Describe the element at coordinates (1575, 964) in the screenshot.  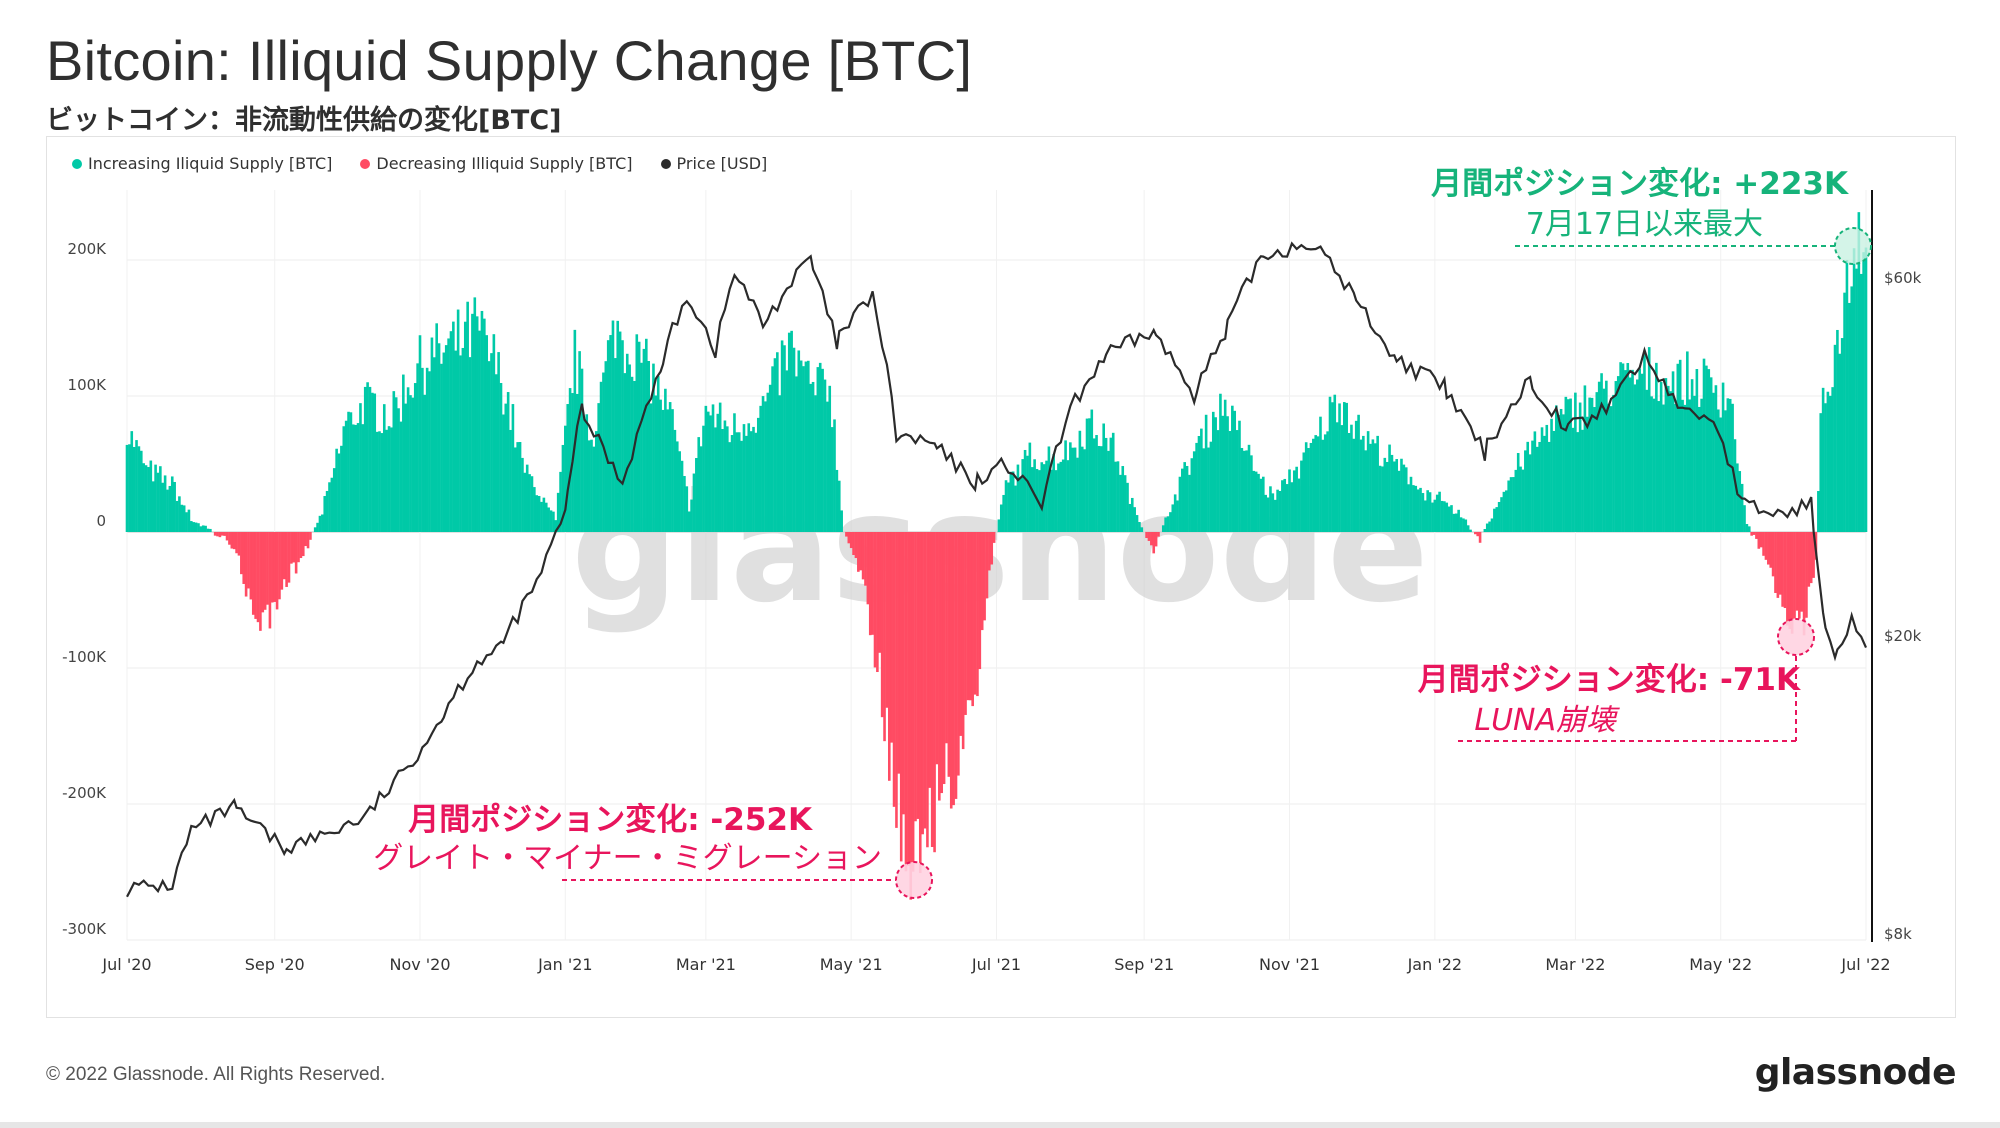
I see `x-tick-label: Mar '22` at that location.